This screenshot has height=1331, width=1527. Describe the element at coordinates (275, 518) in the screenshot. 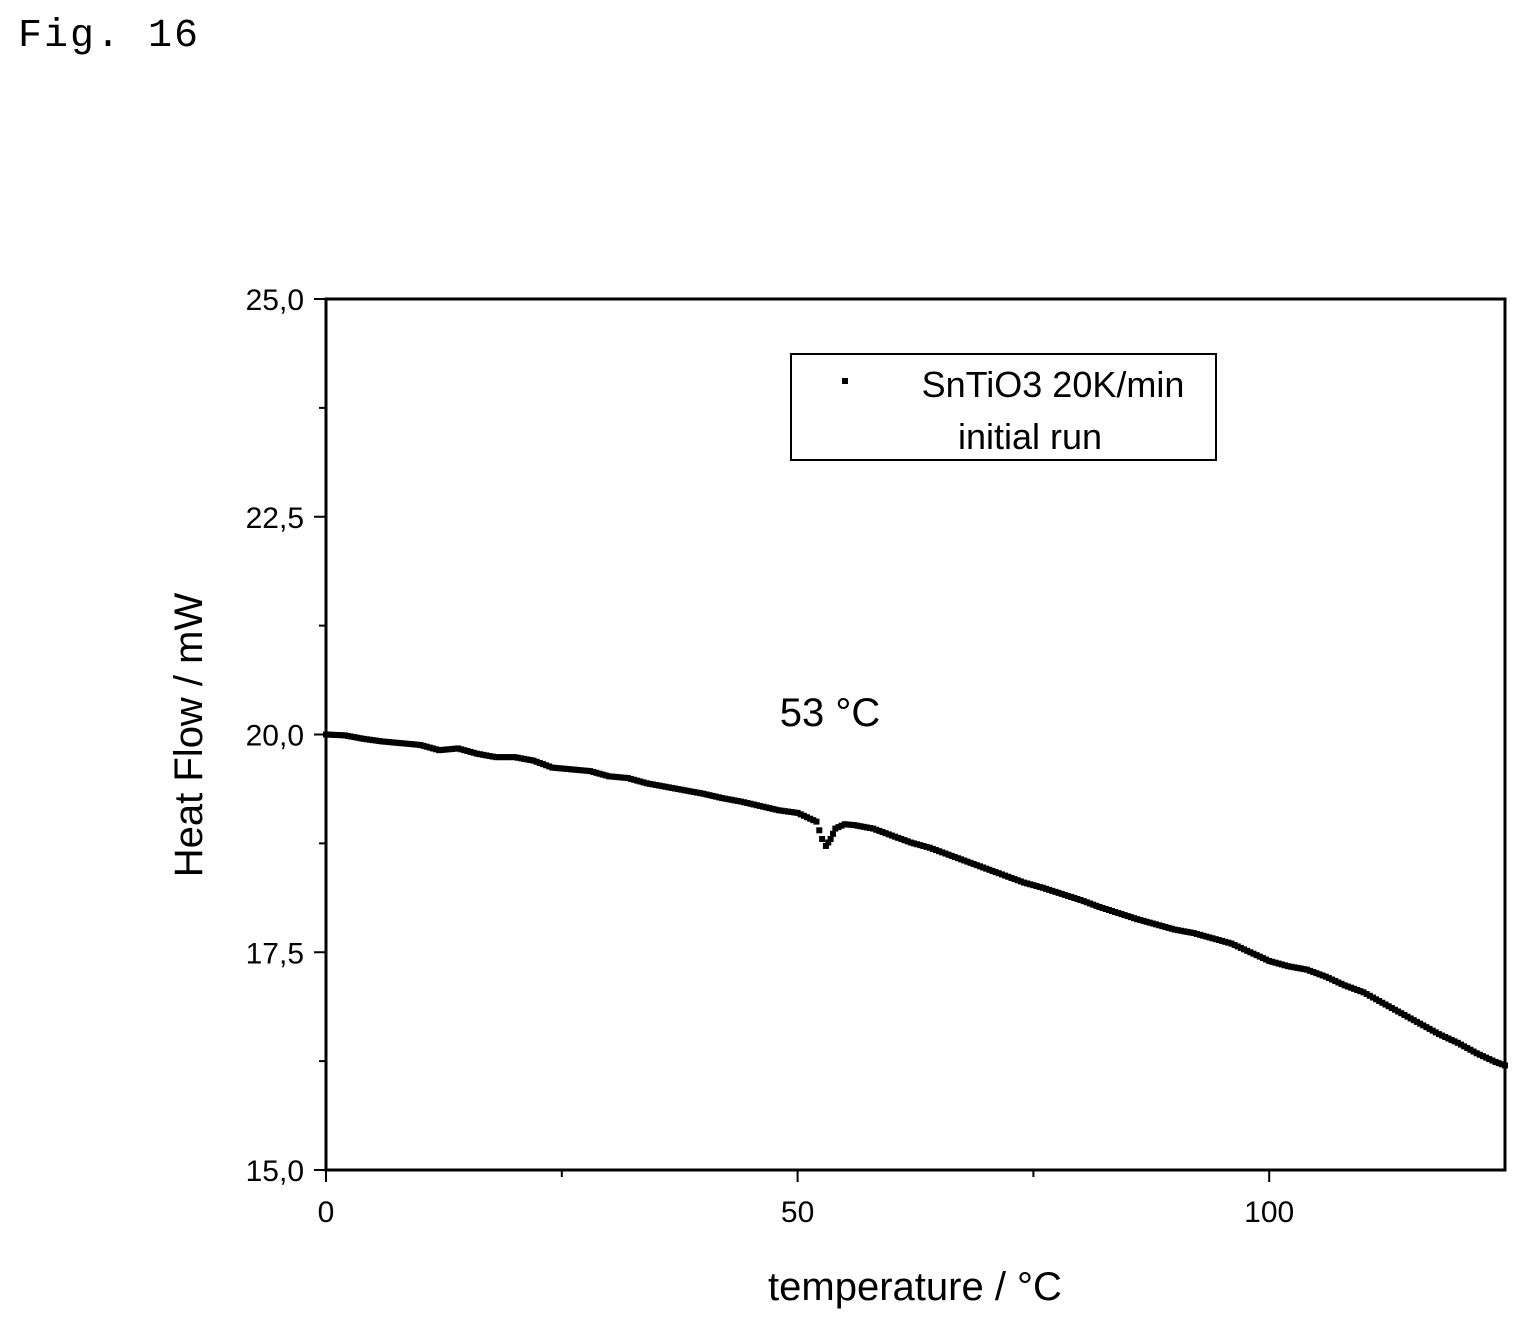

I see `y-tick-label: 22,5` at that location.